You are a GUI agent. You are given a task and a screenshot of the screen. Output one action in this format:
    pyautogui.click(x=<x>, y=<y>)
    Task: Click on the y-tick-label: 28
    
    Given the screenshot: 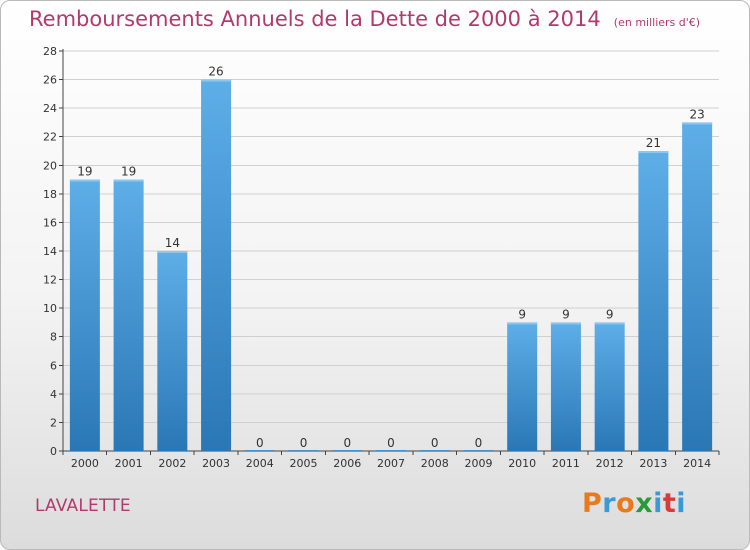 What is the action you would take?
    pyautogui.click(x=50, y=51)
    